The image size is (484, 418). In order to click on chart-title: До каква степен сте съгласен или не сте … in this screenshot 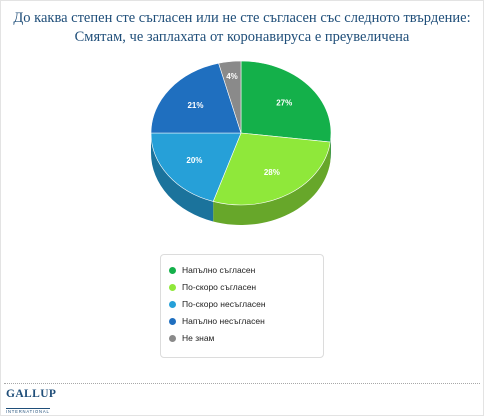, I will do `click(242, 28)`.